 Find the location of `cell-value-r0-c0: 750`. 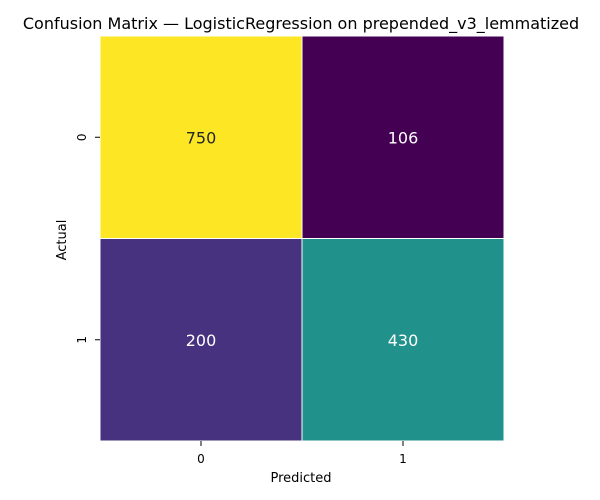

cell-value-r0-c0: 750 is located at coordinates (201, 137).